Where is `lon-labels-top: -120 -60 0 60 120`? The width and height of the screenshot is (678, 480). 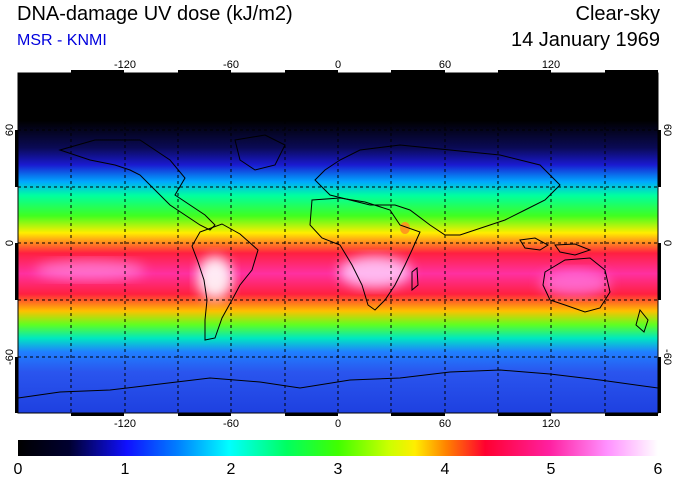
lon-labels-top: -120 -60 0 60 120 is located at coordinates (337, 65).